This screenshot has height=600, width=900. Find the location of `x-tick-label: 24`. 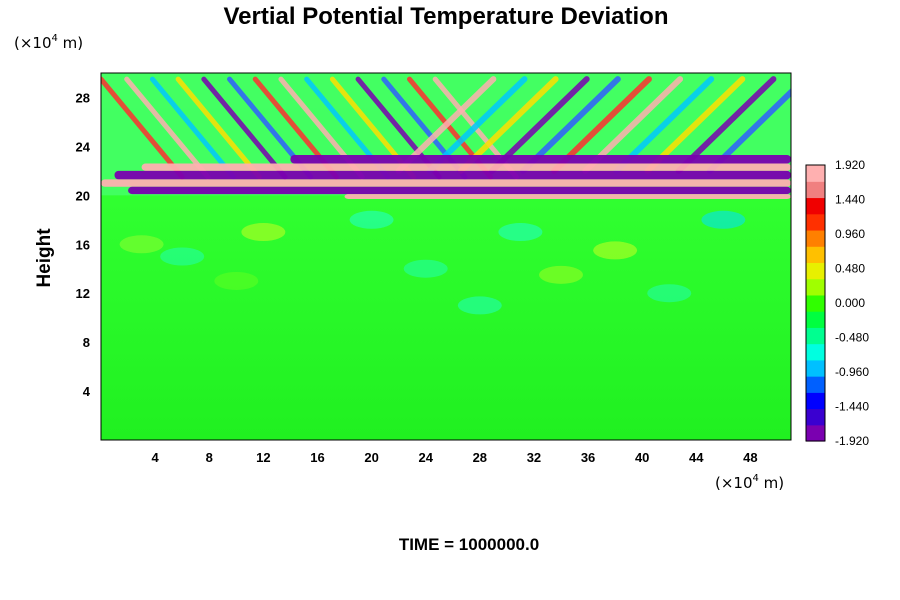

x-tick-label: 24 is located at coordinates (425, 457).